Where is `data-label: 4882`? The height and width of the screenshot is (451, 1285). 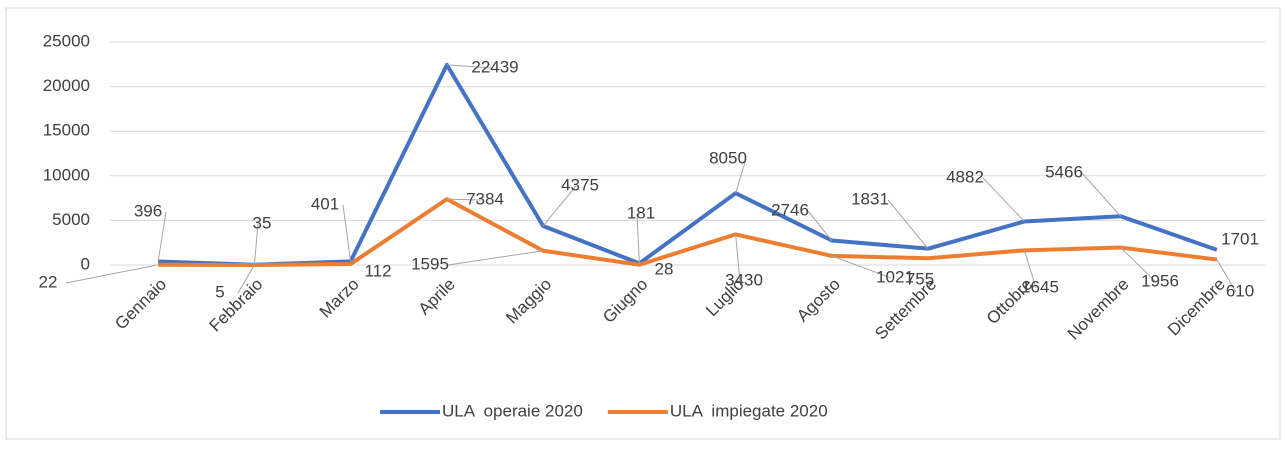 data-label: 4882 is located at coordinates (965, 176).